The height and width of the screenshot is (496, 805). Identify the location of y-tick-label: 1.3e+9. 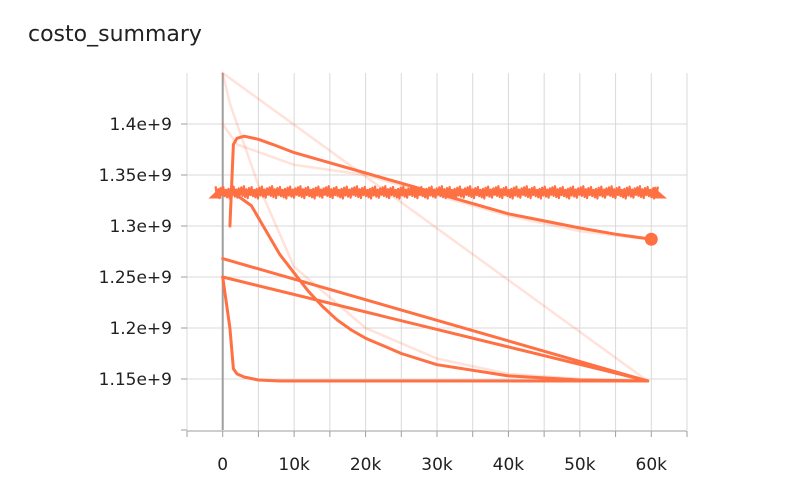
(140, 227).